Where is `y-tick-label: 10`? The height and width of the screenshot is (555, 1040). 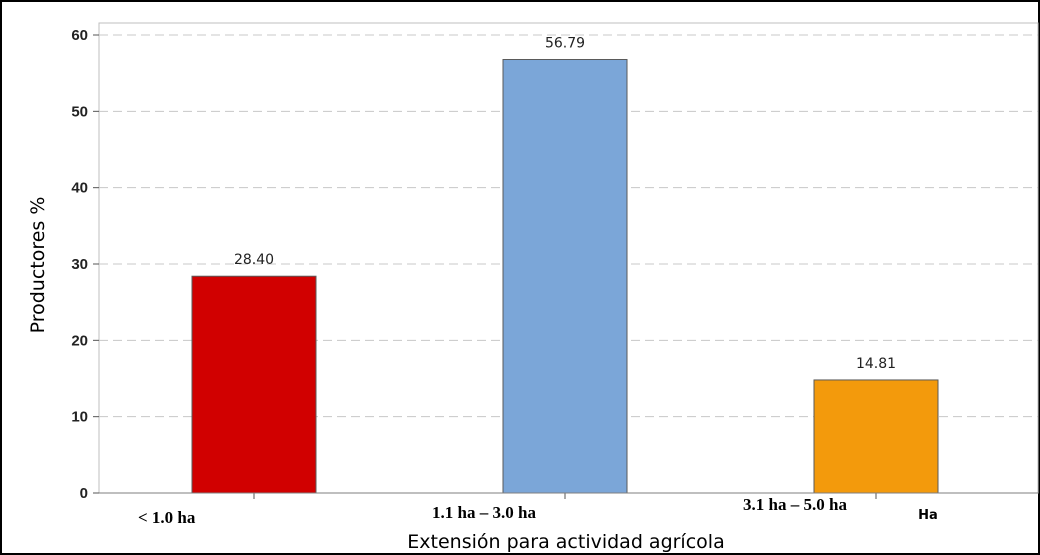
y-tick-label: 10 is located at coordinates (79, 417).